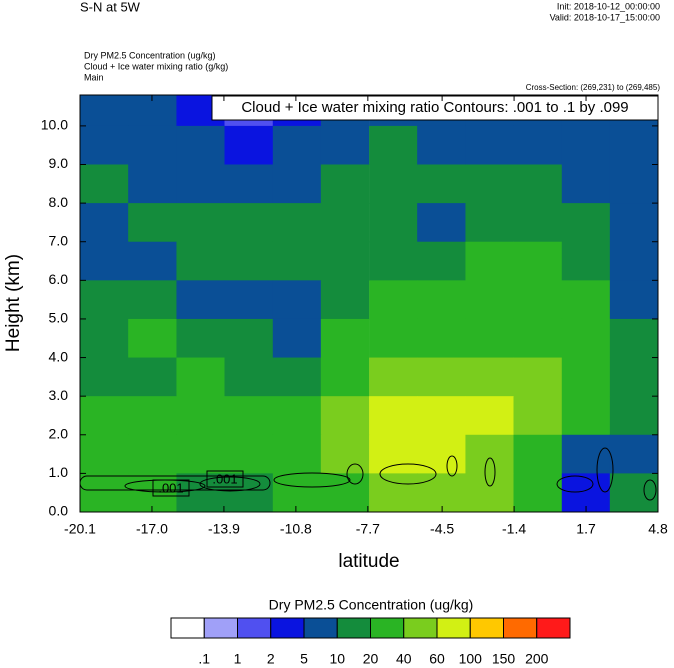 Image resolution: width=674 pixels, height=668 pixels. What do you see at coordinates (605, 17) in the screenshot?
I see `valid-text: Valid: 2018-10-17_15:00:00` at bounding box center [605, 17].